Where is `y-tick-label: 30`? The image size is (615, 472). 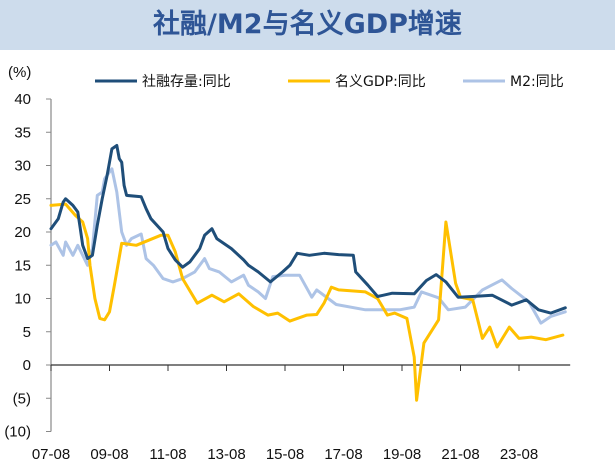 y-tick-label: 30 is located at coordinates (22, 166).